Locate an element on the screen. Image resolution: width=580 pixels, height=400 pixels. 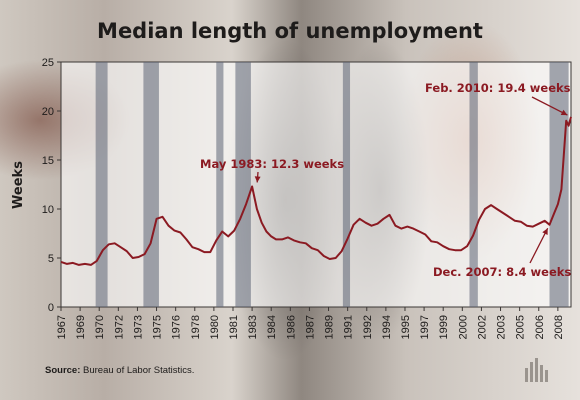
x-tick-label-1999: 1999 is located at coordinates (444, 327).